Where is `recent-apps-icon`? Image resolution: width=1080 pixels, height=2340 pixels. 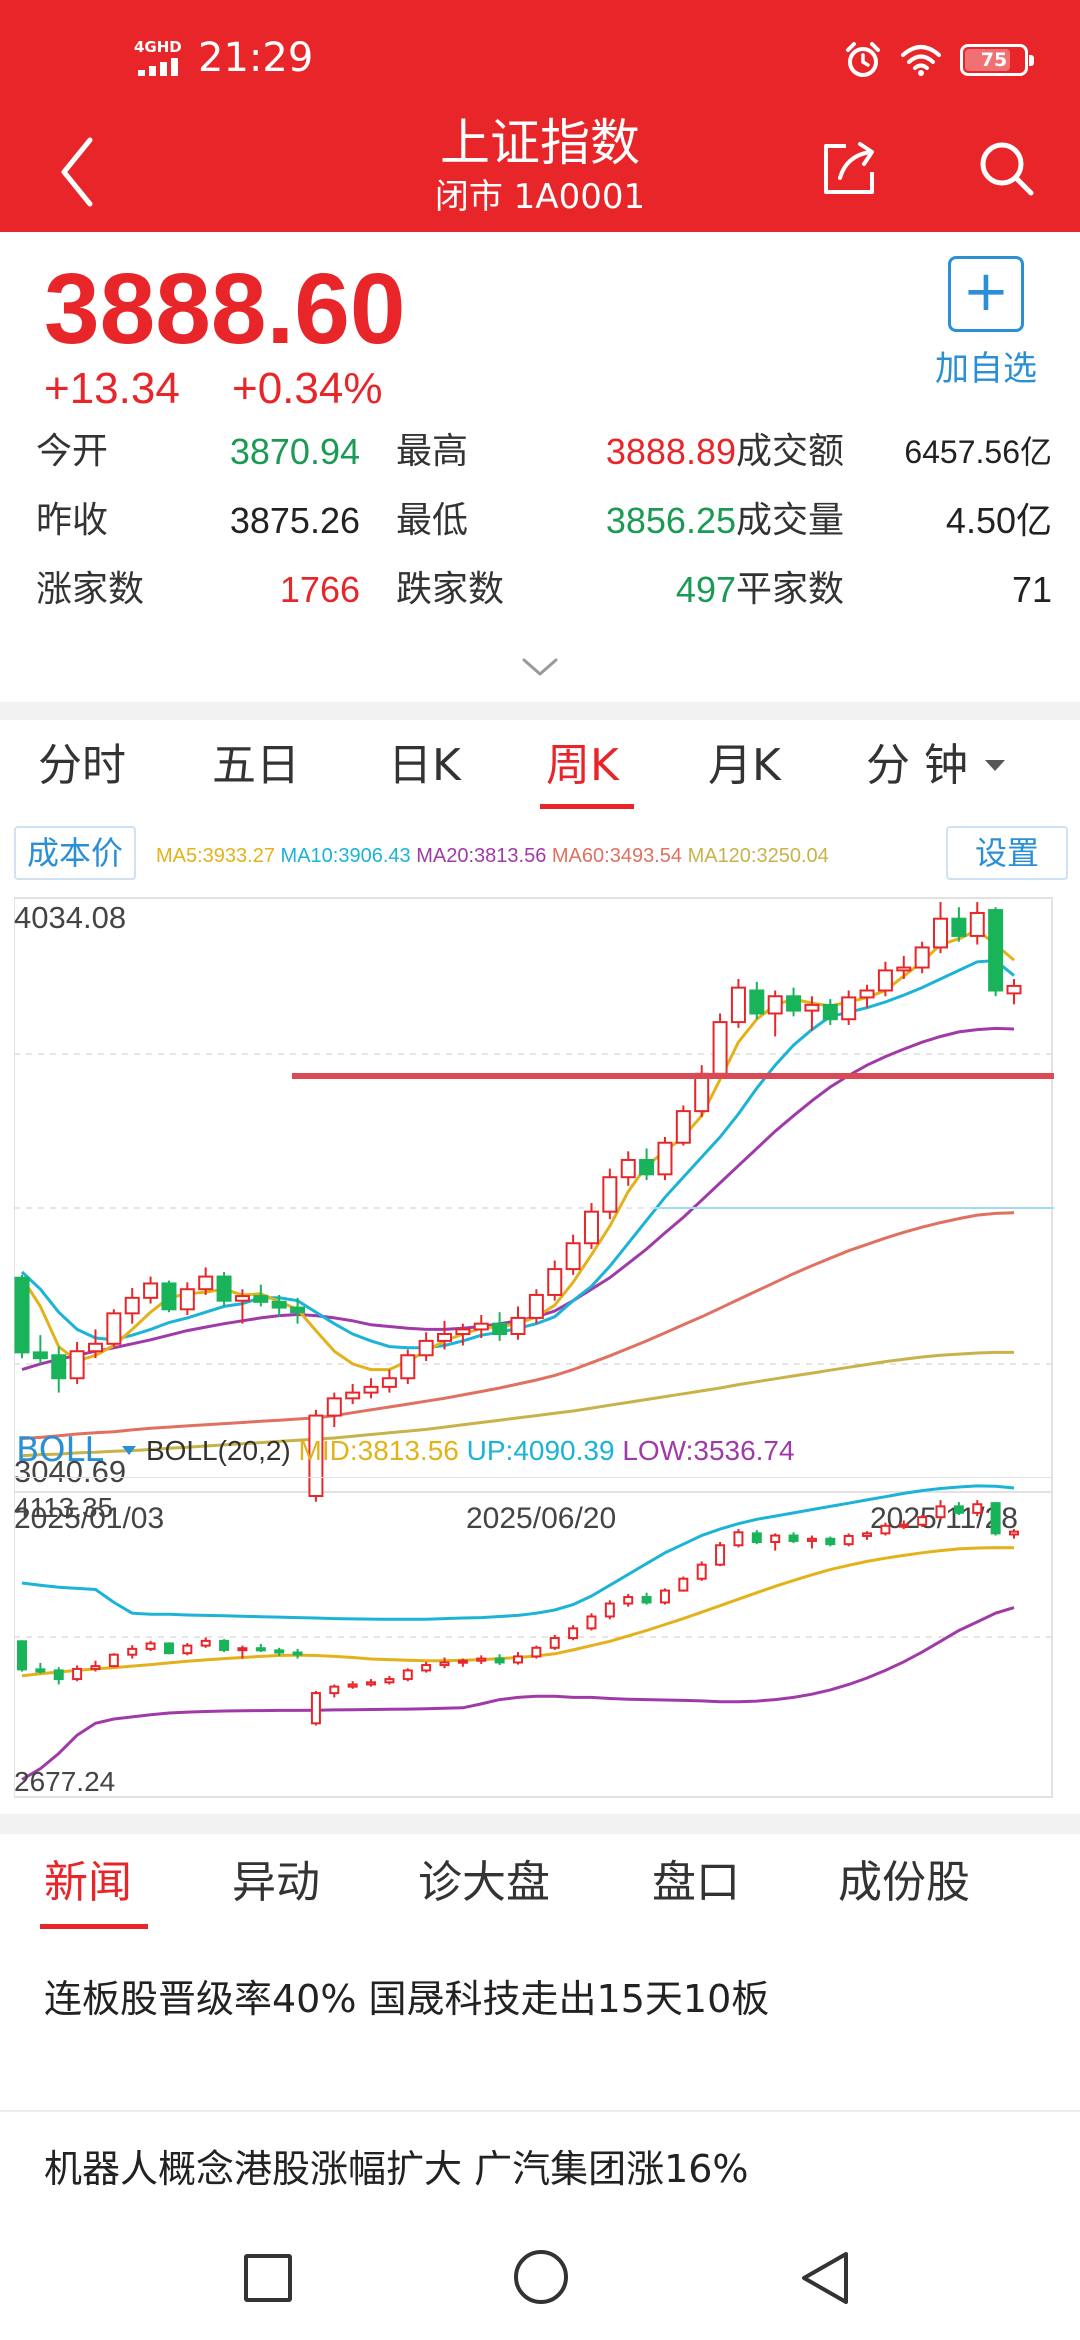
recent-apps-icon is located at coordinates (268, 2278).